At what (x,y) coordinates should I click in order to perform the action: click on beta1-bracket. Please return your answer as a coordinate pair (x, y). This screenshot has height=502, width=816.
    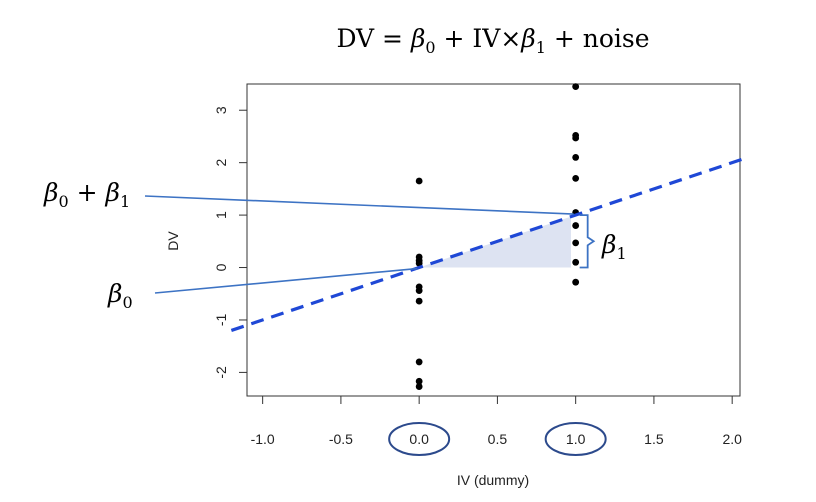
    Looking at the image, I should click on (587, 241).